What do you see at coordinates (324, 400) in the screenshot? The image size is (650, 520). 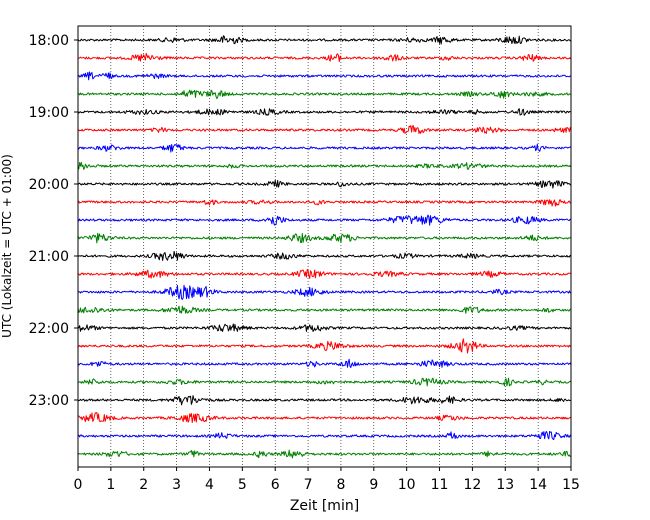 I see `trace-23:00` at bounding box center [324, 400].